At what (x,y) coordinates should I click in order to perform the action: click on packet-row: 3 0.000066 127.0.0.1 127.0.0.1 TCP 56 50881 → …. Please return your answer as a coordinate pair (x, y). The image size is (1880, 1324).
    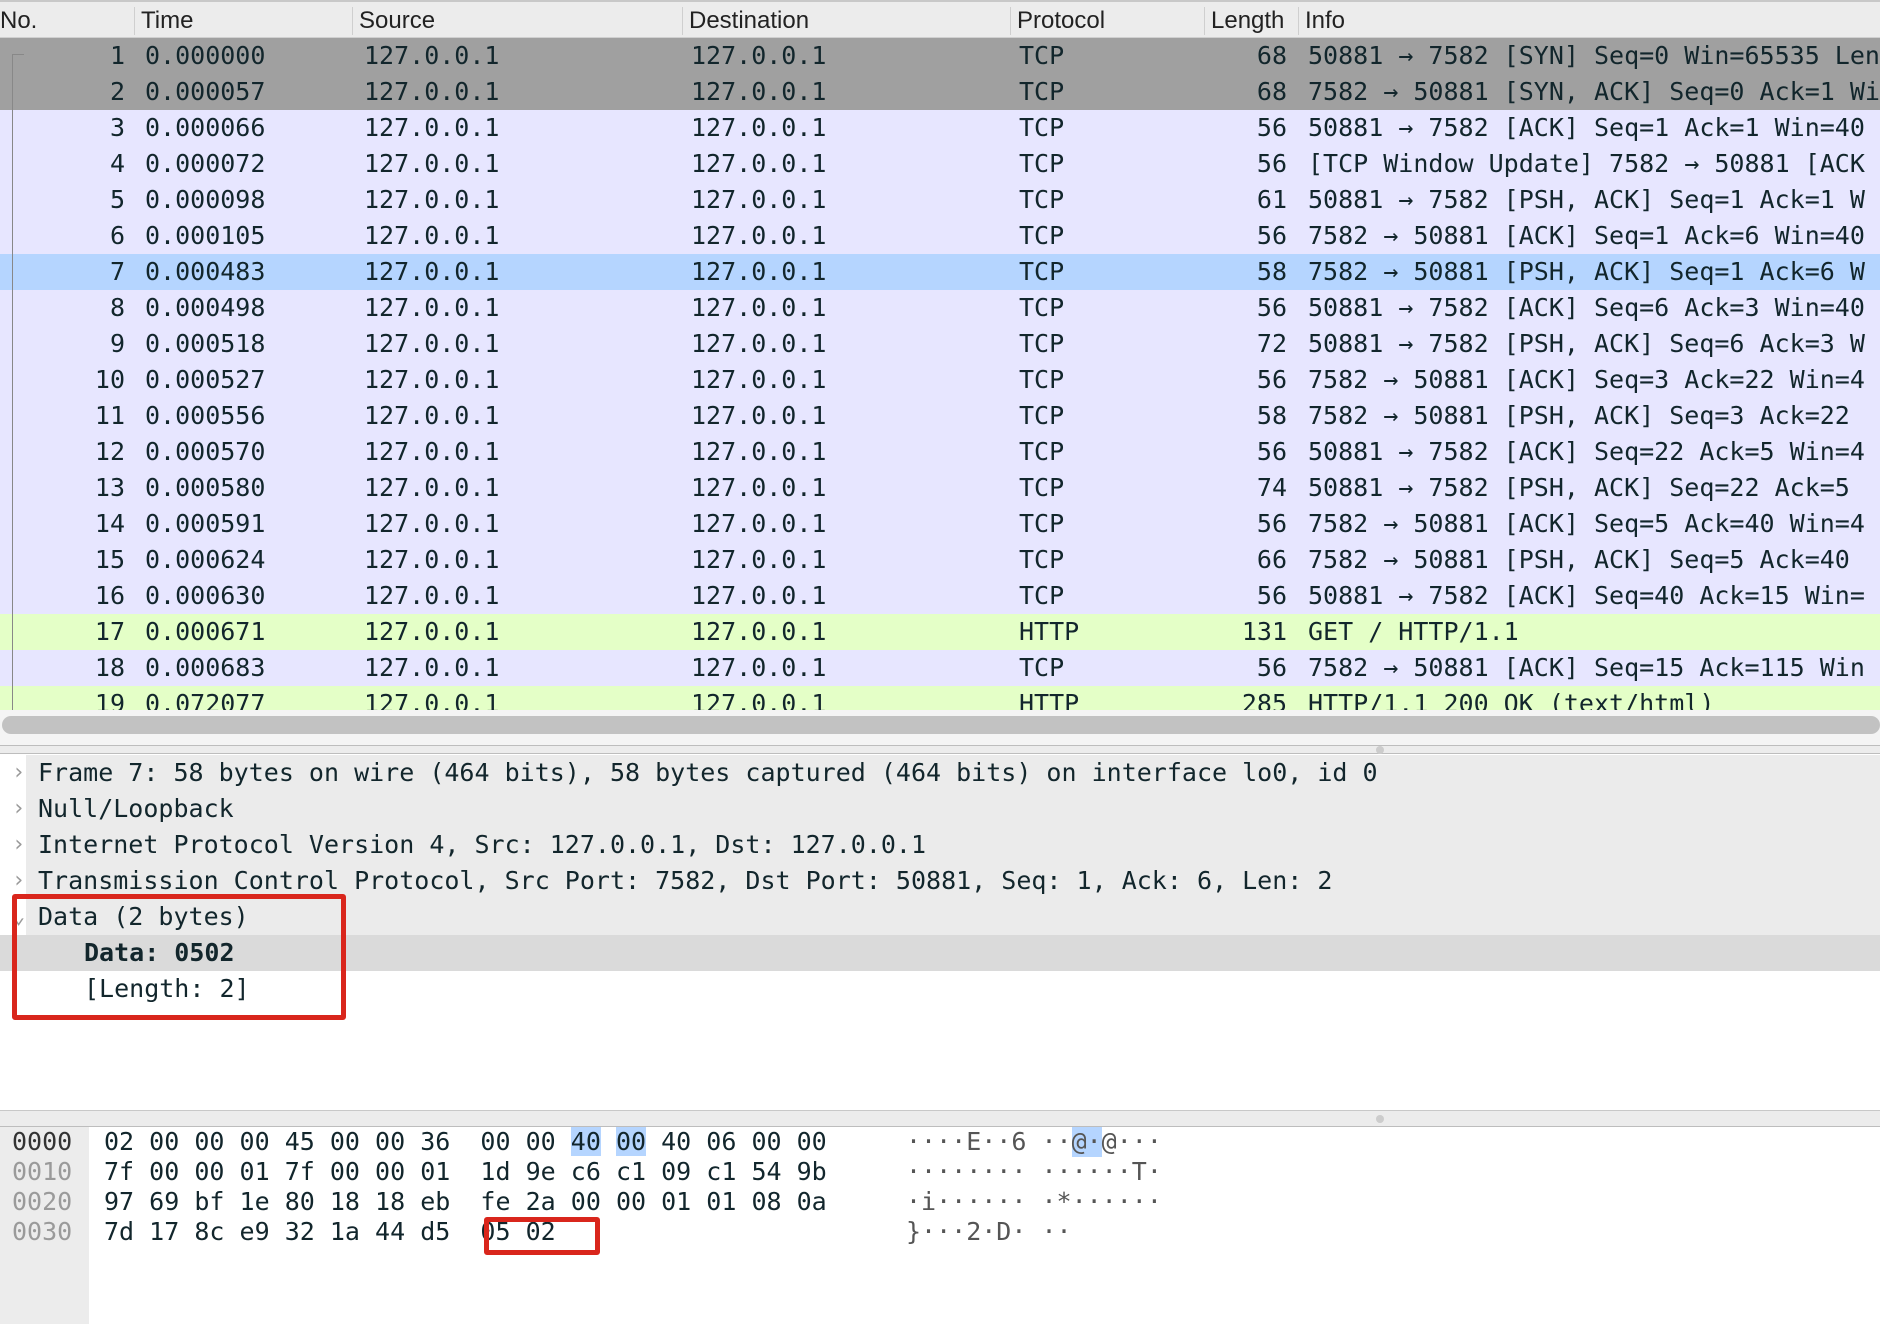
    Looking at the image, I should click on (940, 128).